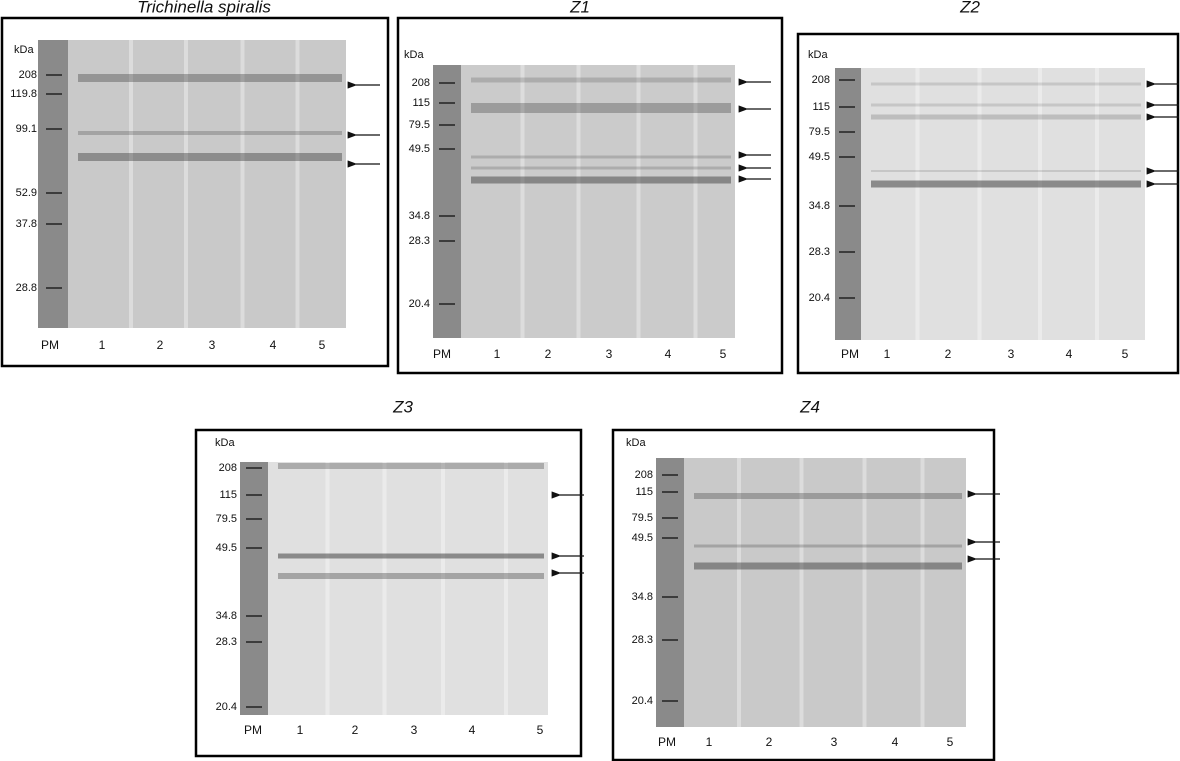 The height and width of the screenshot is (761, 1180). I want to click on marker-label: 28.3, so click(226, 642).